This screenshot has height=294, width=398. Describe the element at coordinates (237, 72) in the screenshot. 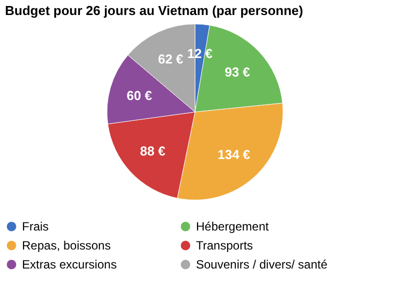

I see `data-label: 93 €` at that location.